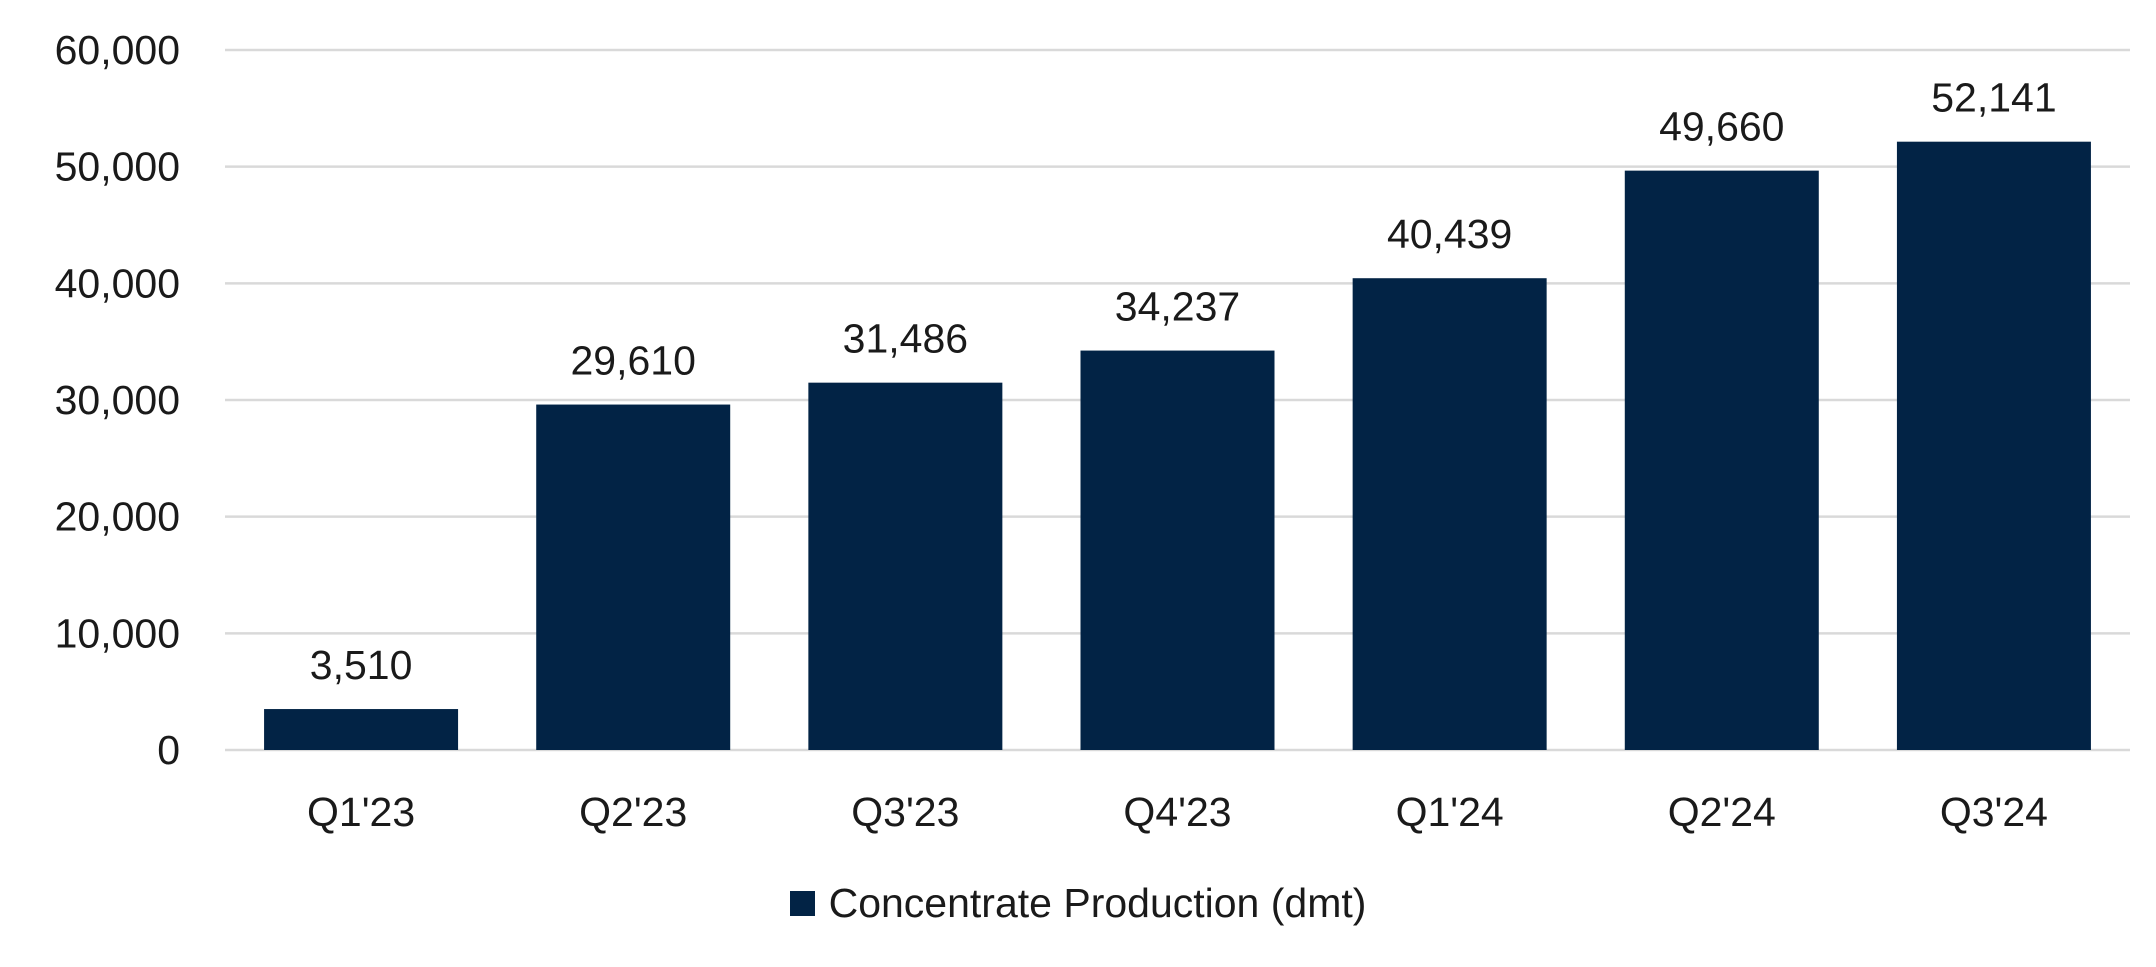 This screenshot has width=2156, height=967. Describe the element at coordinates (117, 50) in the screenshot. I see `y-tick-label: 60,000` at that location.